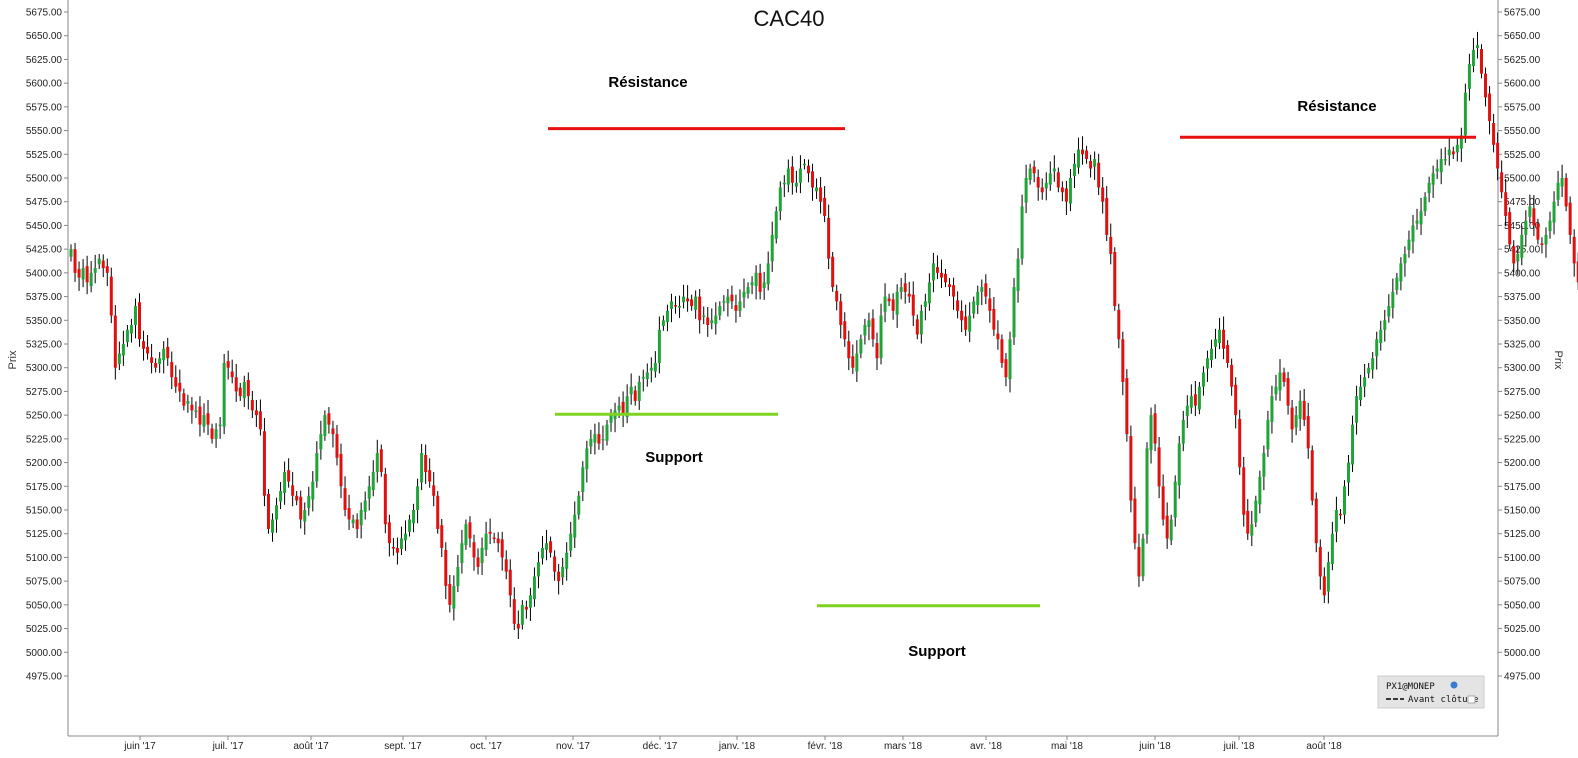  Describe the element at coordinates (674, 457) in the screenshot. I see `support-label: Support` at that location.